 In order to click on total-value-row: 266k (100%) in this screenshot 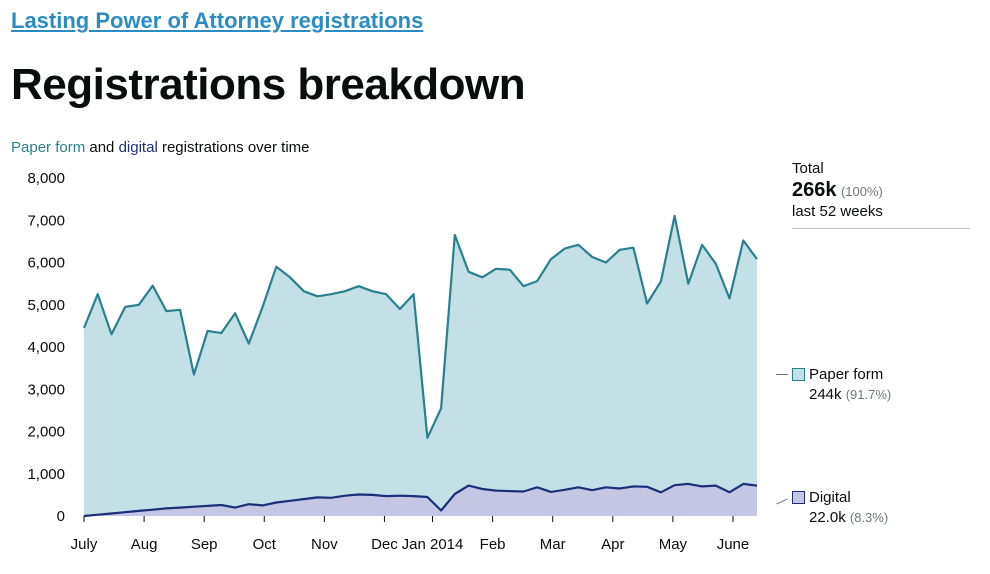, I will do `click(881, 190)`.